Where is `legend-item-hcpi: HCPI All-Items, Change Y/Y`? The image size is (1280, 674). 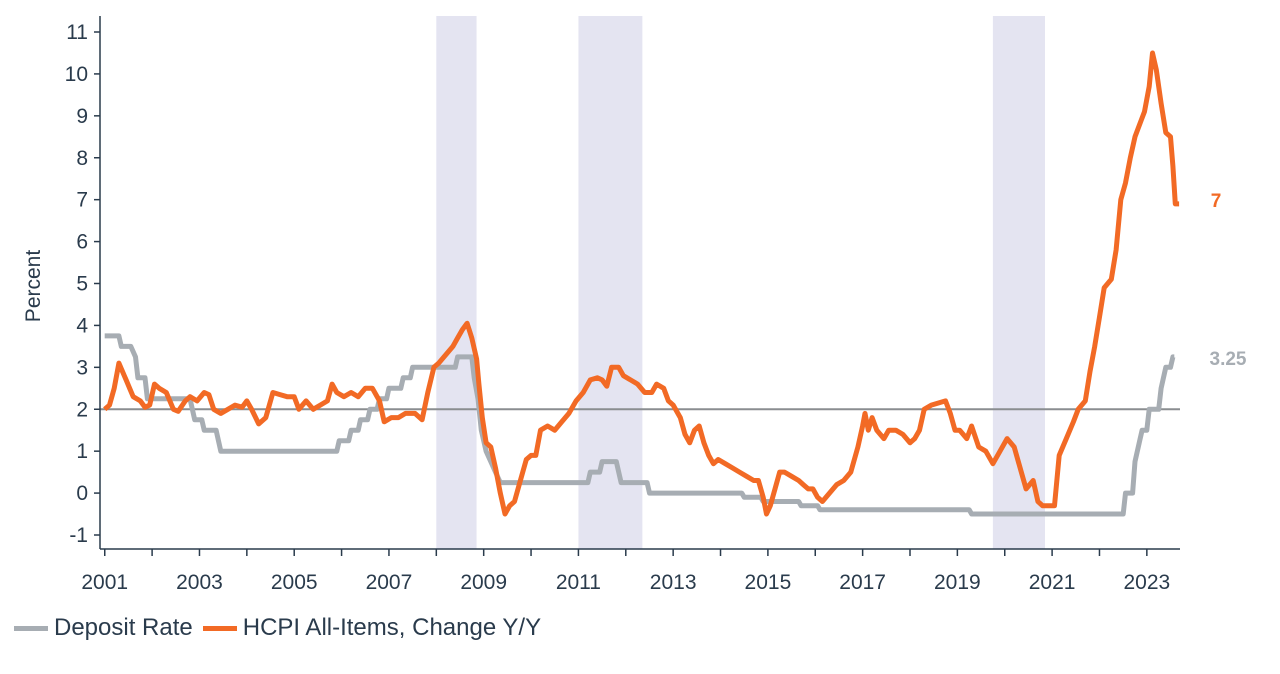
legend-item-hcpi: HCPI All-Items, Change Y/Y is located at coordinates (372, 628).